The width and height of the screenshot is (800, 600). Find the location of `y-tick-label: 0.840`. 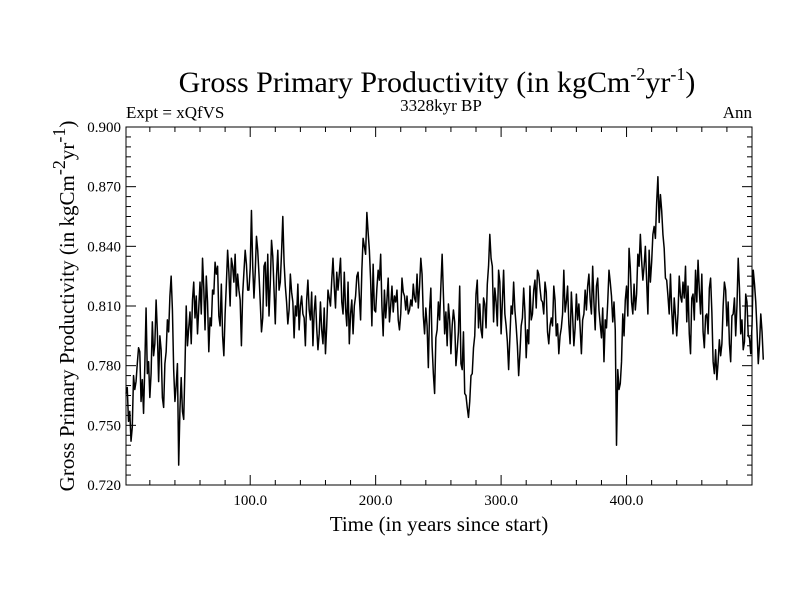

y-tick-label: 0.840 is located at coordinates (104, 247).